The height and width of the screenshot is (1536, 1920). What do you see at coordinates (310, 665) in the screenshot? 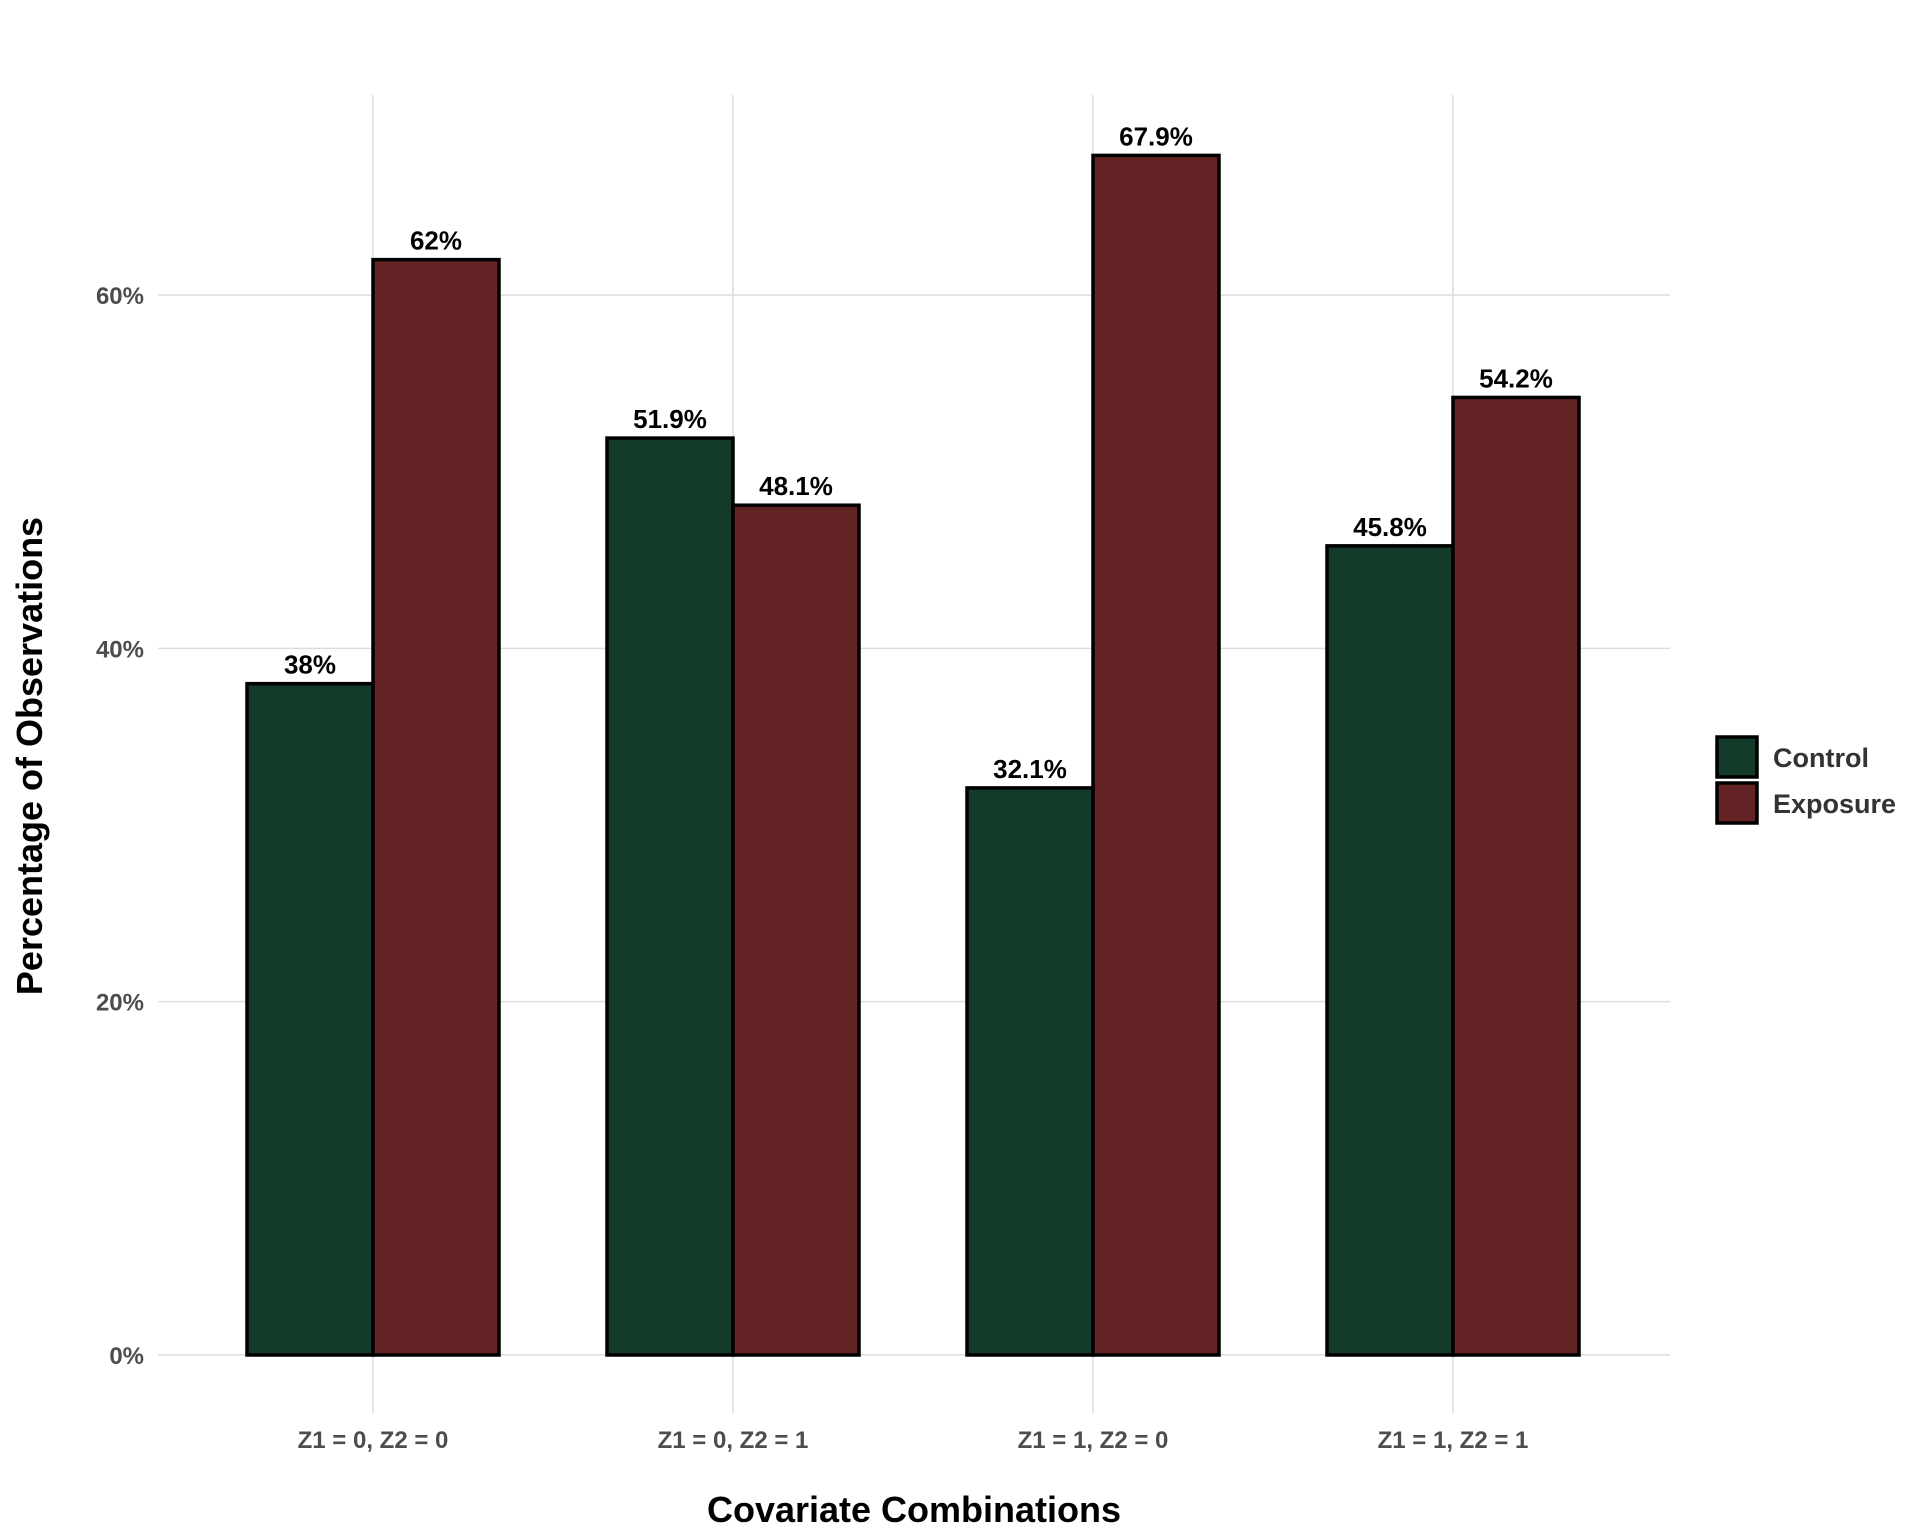
I see `data-label-control: 38%` at bounding box center [310, 665].